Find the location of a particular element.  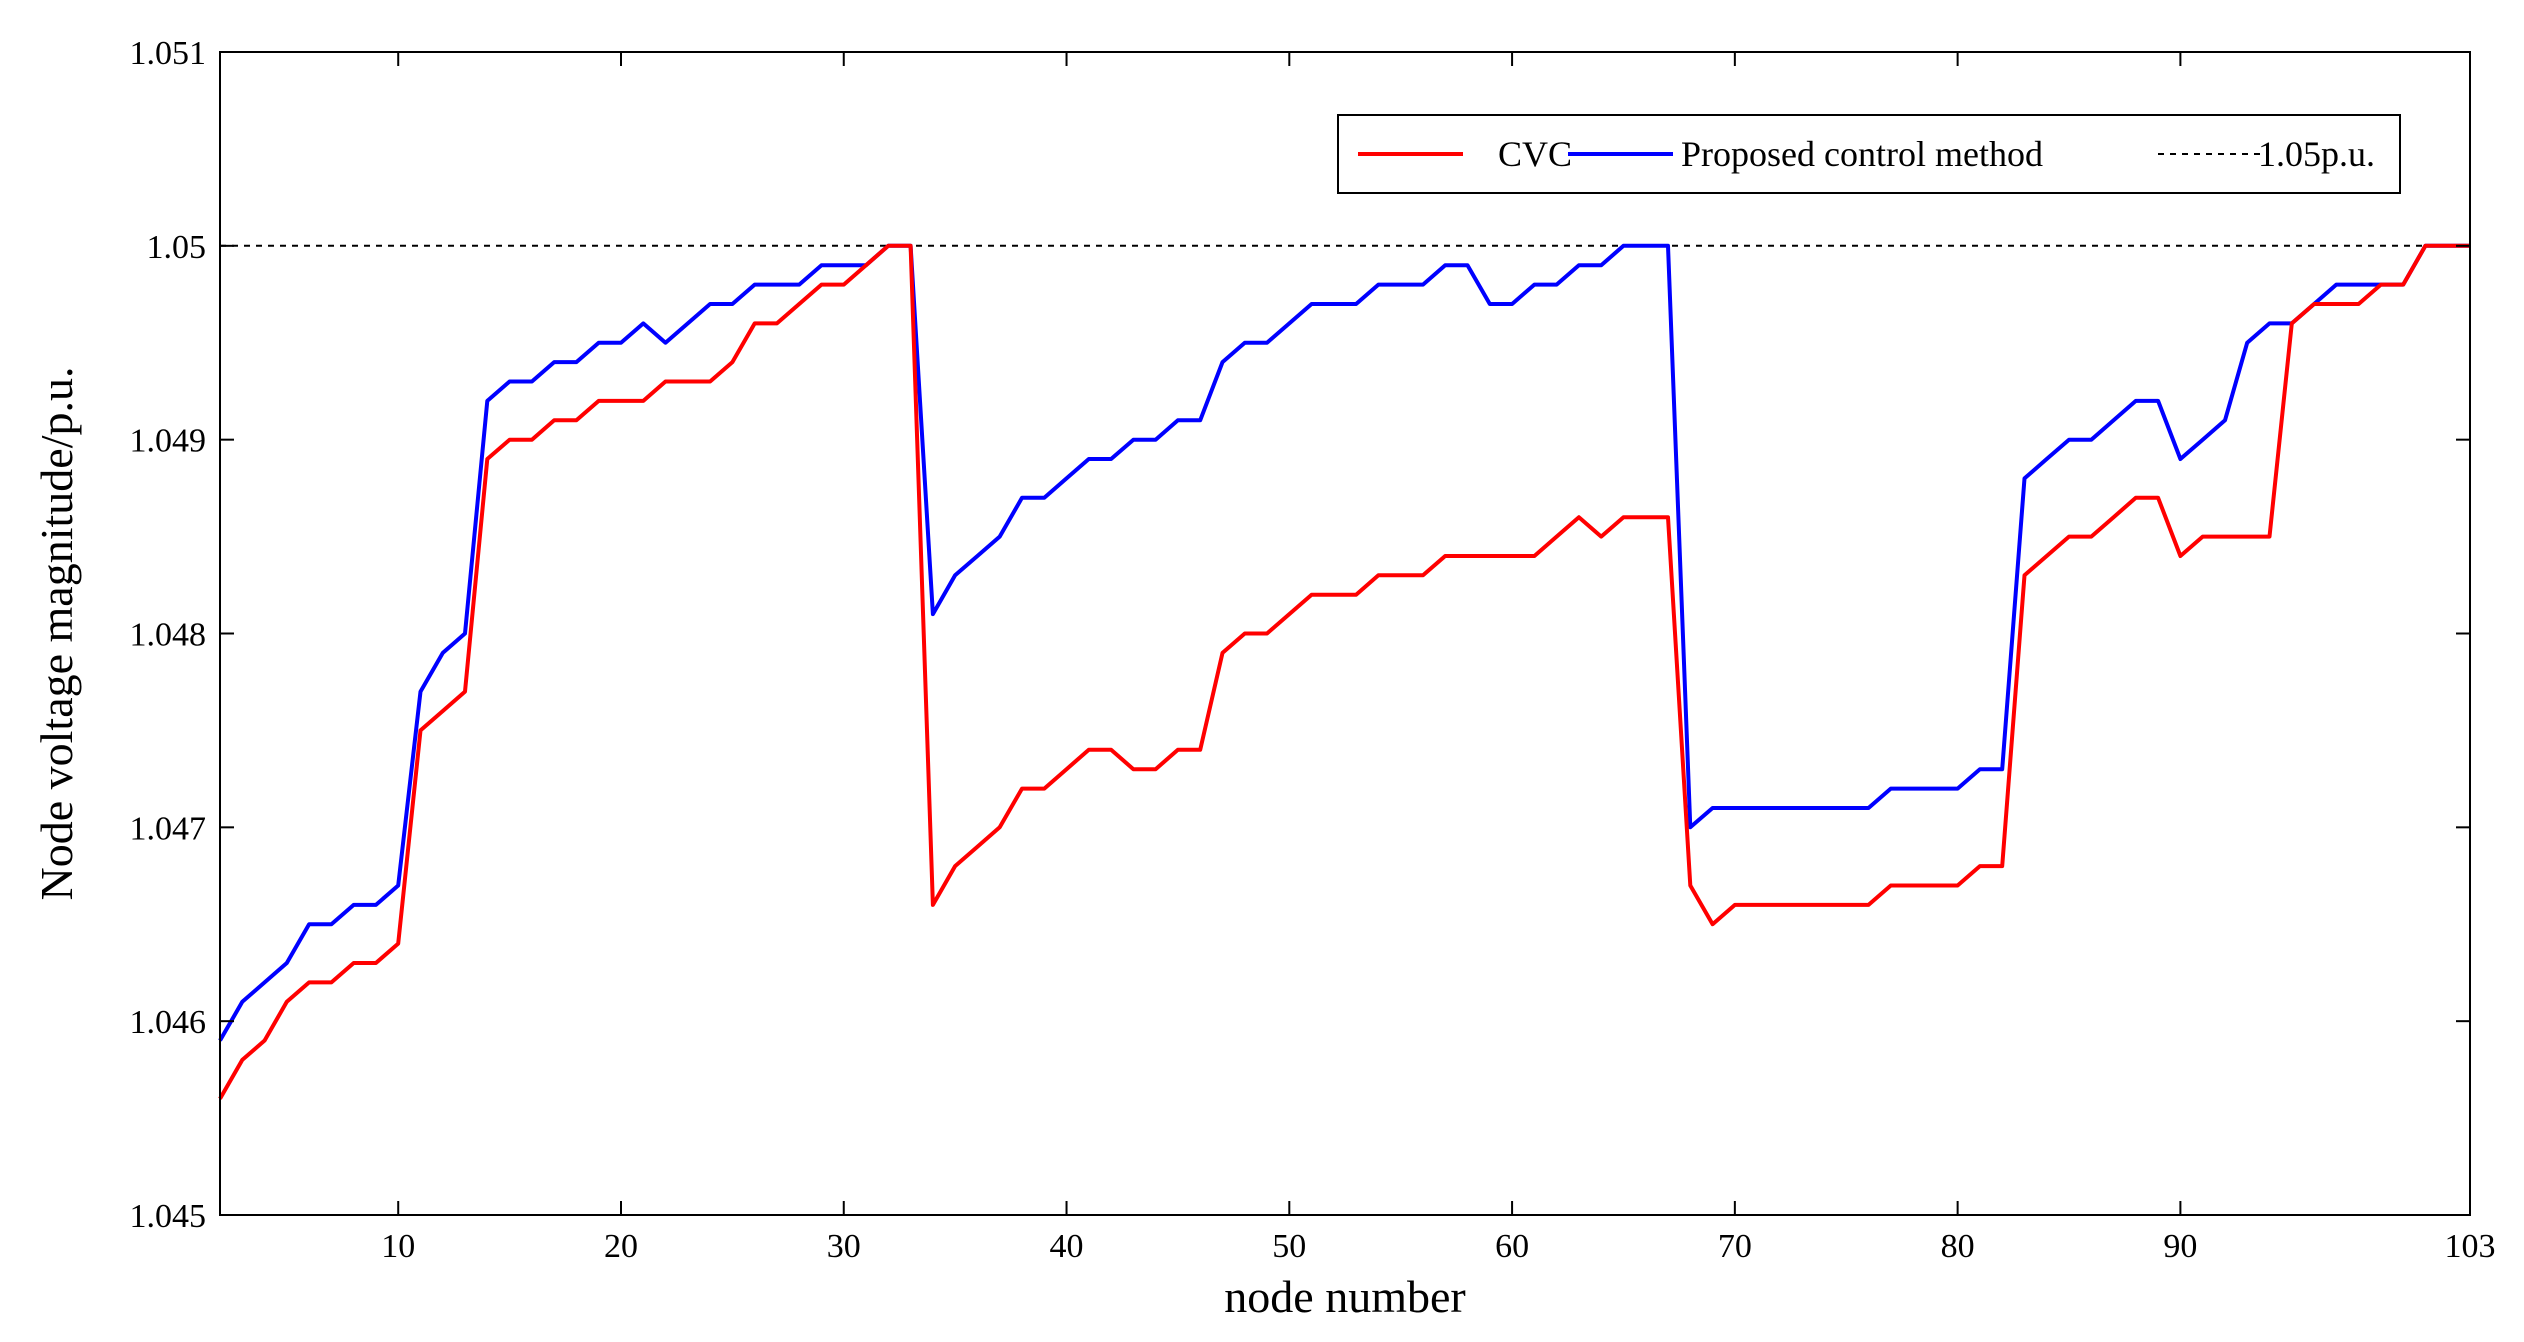

y-tick-label: 1.049 is located at coordinates (168, 441).